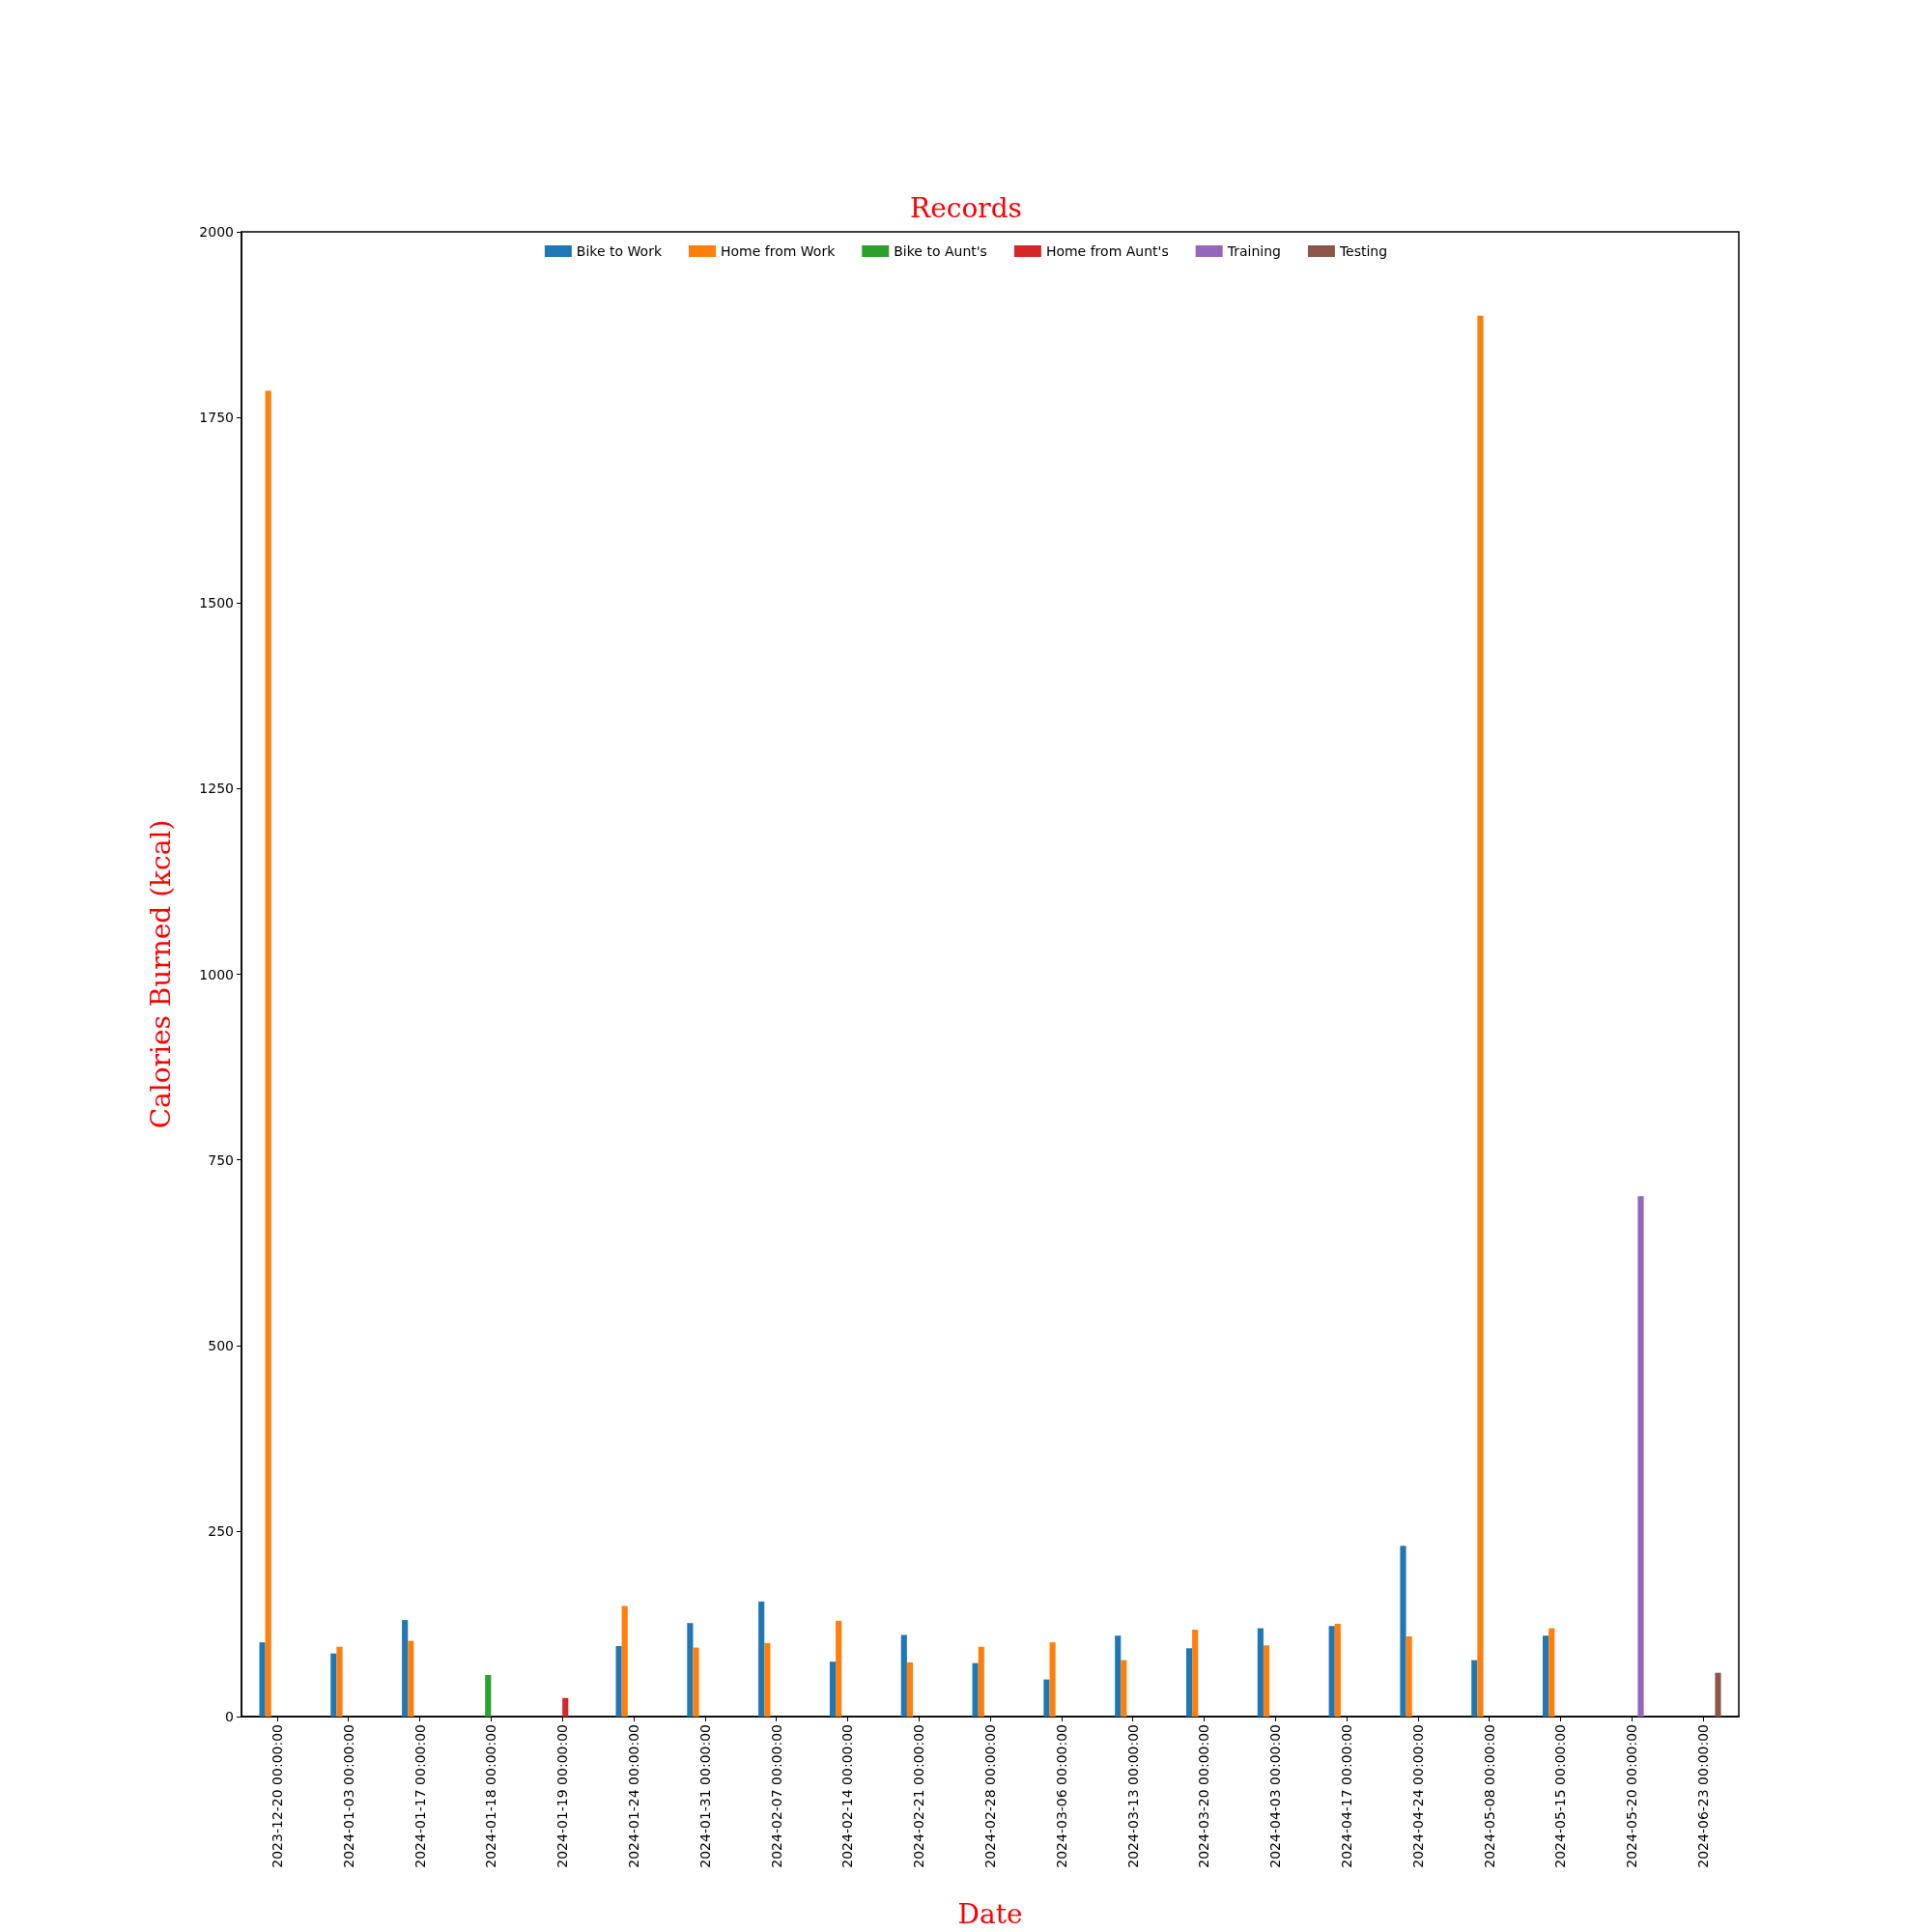 The image size is (1932, 1932). Describe the element at coordinates (348, 1796) in the screenshot. I see `x-tick-label: 2024-01-03 00:00:00` at that location.